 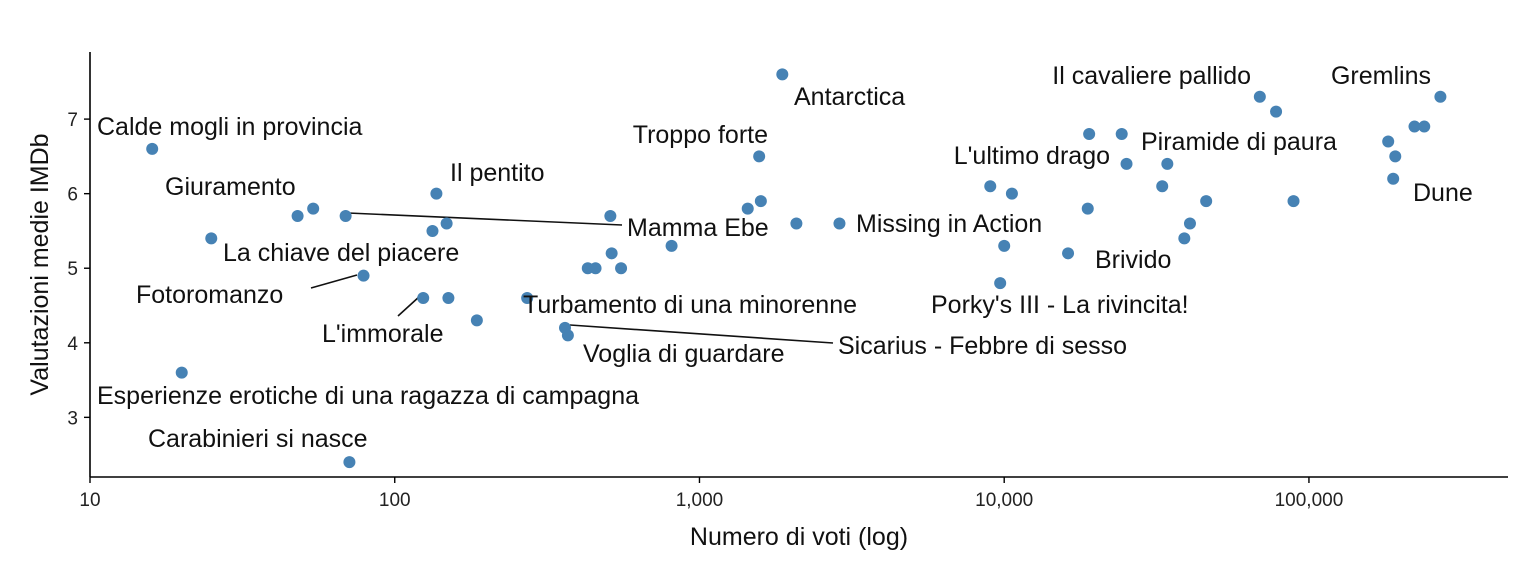 What do you see at coordinates (89, 500) in the screenshot?
I see `x-tick-label: 10` at bounding box center [89, 500].